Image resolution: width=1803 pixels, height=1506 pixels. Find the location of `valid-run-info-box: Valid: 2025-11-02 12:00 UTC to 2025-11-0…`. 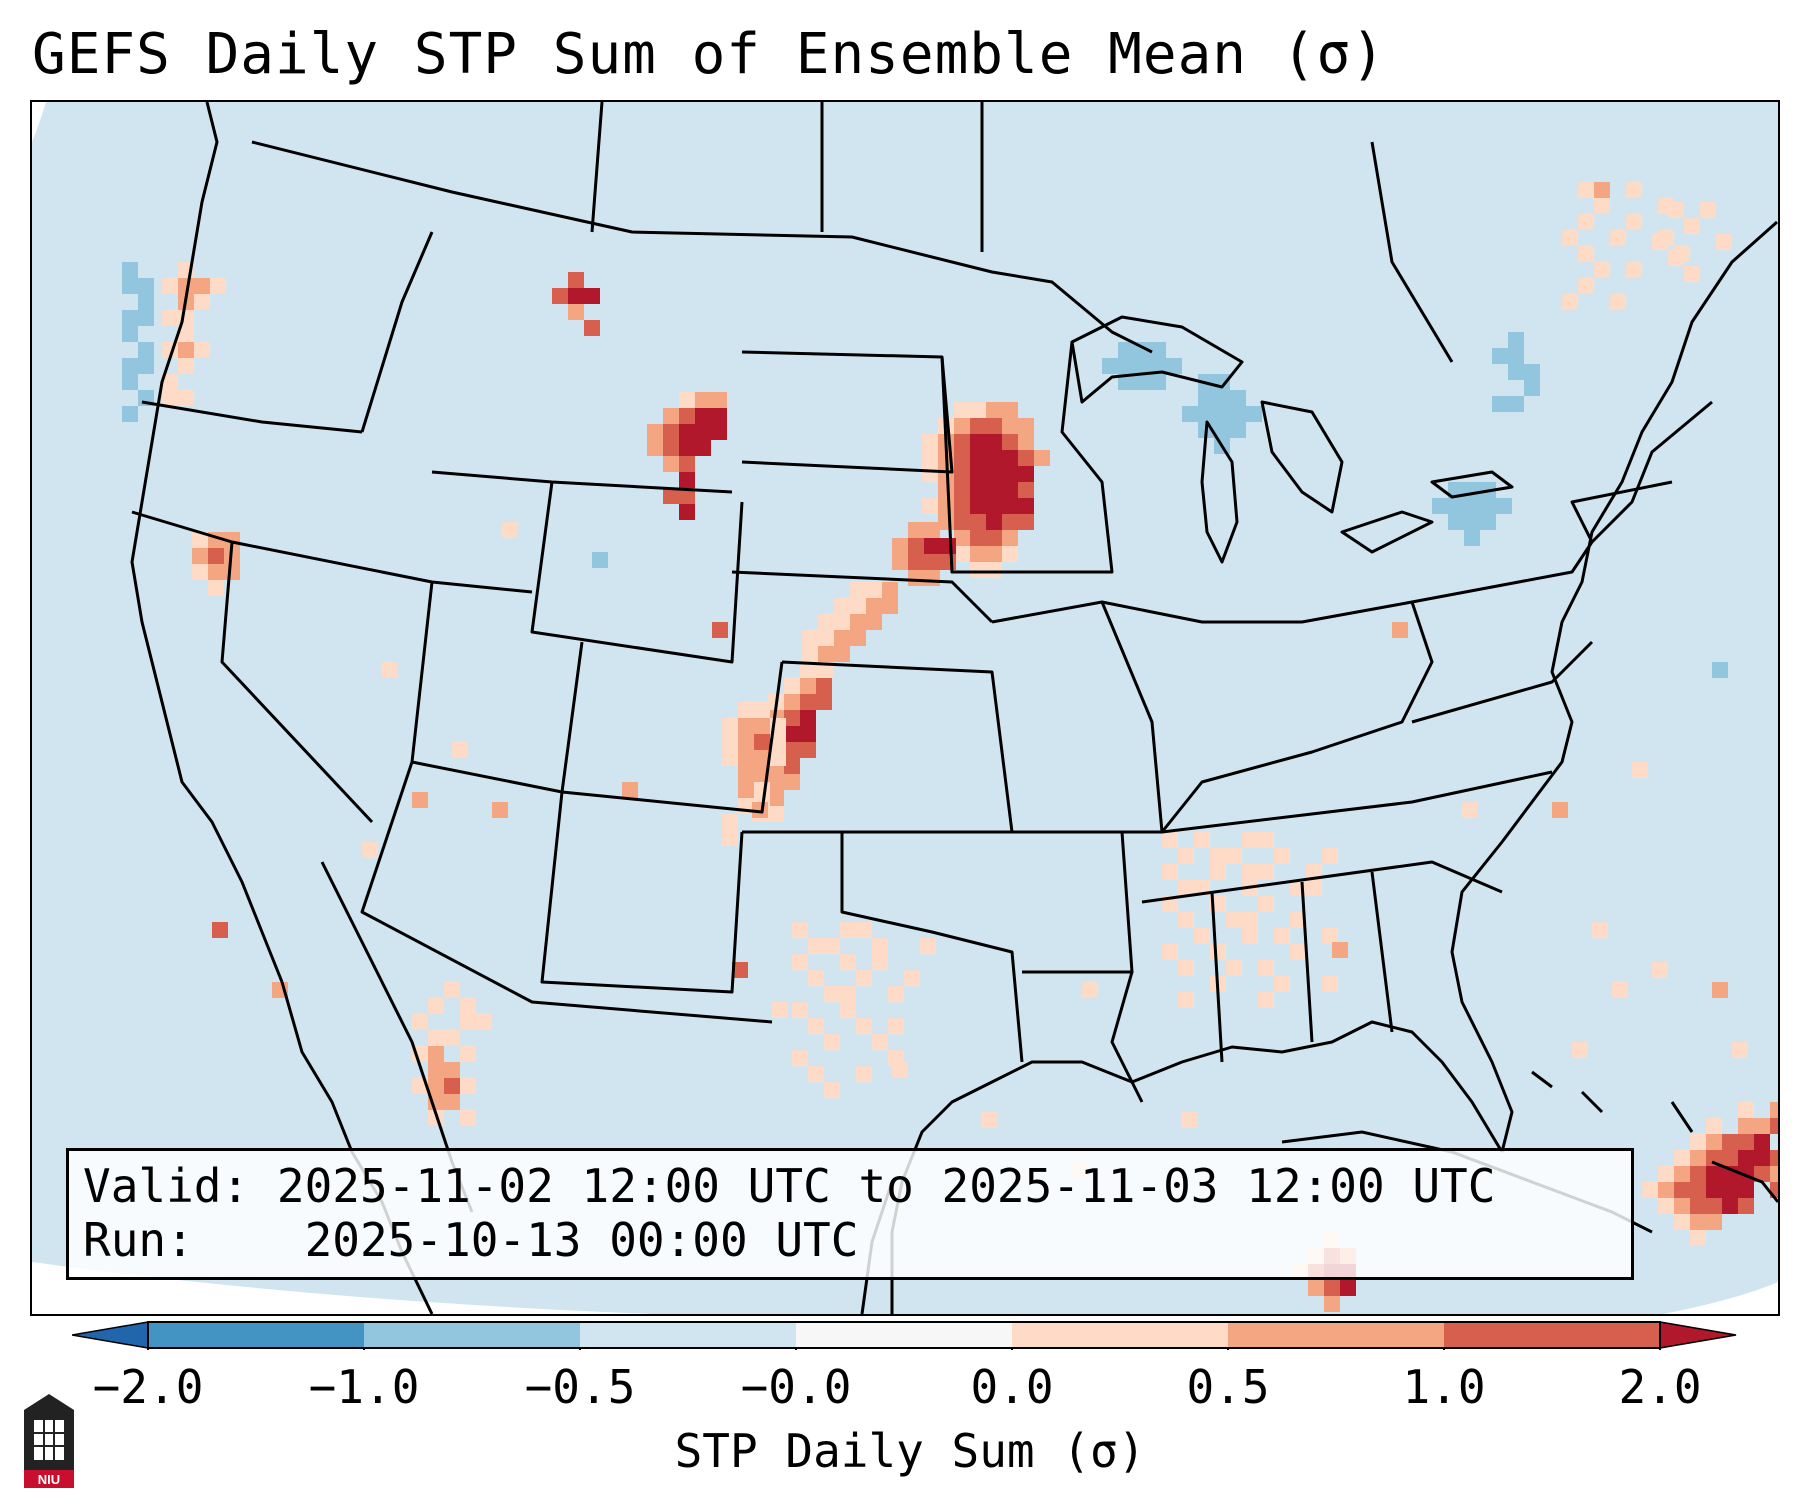

valid-run-info-box: Valid: 2025-11-02 12:00 UTC to 2025-11-0… is located at coordinates (850, 1214).